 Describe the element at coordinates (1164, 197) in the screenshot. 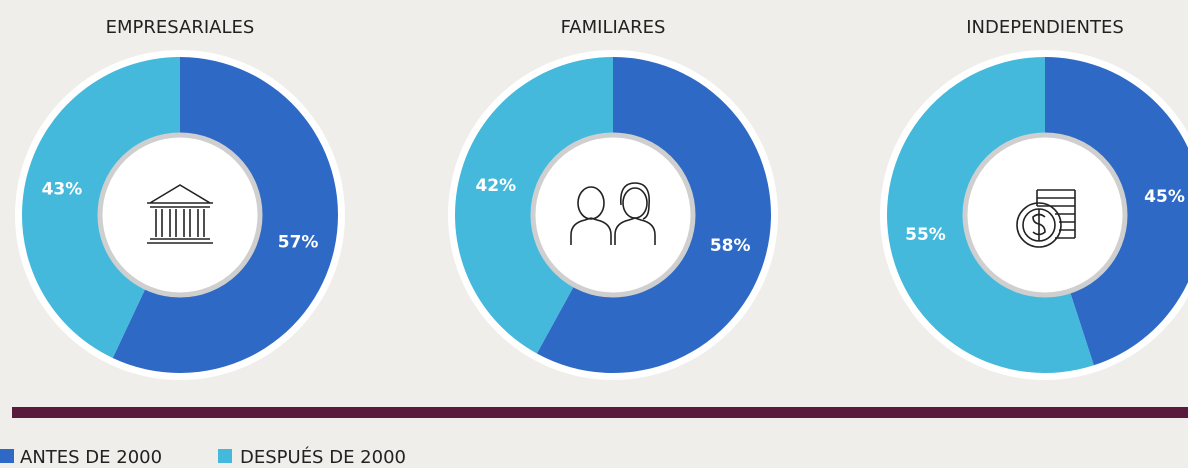

I see `value-label: 45%` at that location.